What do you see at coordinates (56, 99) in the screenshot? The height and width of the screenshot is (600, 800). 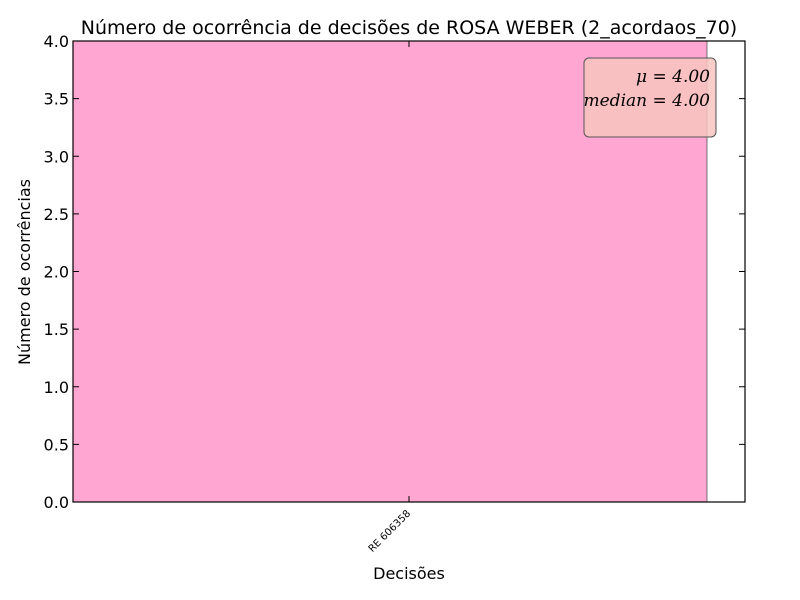 I see `y-tick-label-7: 3.5` at bounding box center [56, 99].